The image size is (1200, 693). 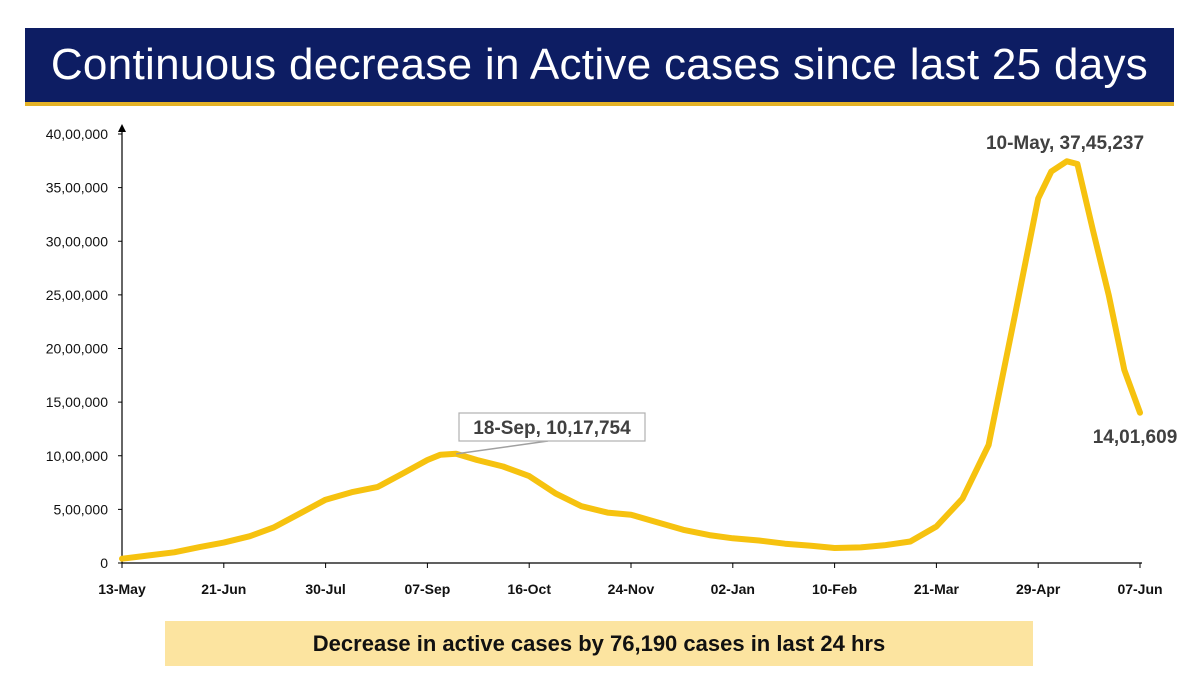 What do you see at coordinates (502, 447) in the screenshot?
I see `annotation-leader-line` at bounding box center [502, 447].